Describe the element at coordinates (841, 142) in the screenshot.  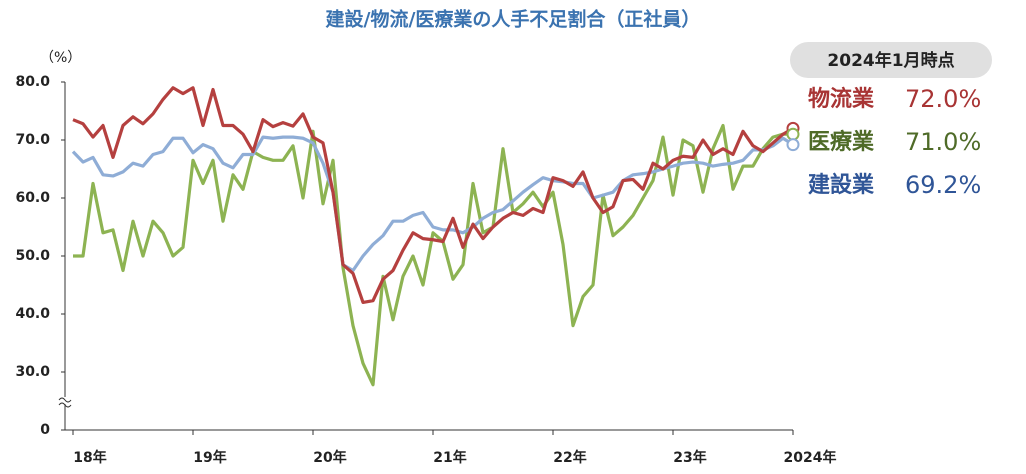
I see `legend-name: 医療業` at that location.